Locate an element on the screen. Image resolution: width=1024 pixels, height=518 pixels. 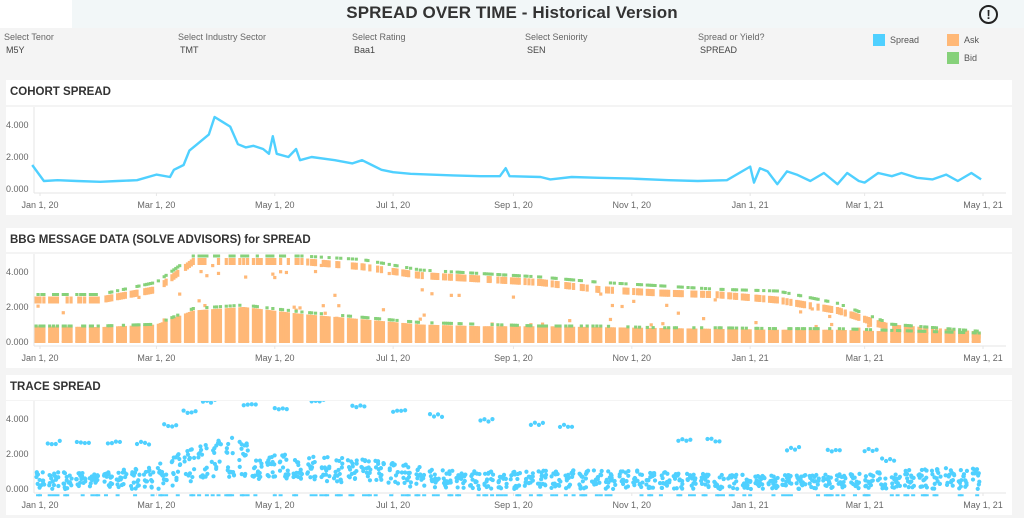
filter-value: M5Y is located at coordinates (15, 50).